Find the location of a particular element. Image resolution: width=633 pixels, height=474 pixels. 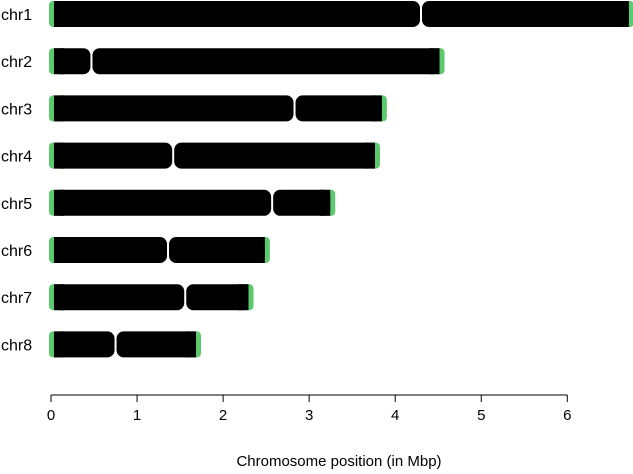

chromosome-chr5 is located at coordinates (192, 202).